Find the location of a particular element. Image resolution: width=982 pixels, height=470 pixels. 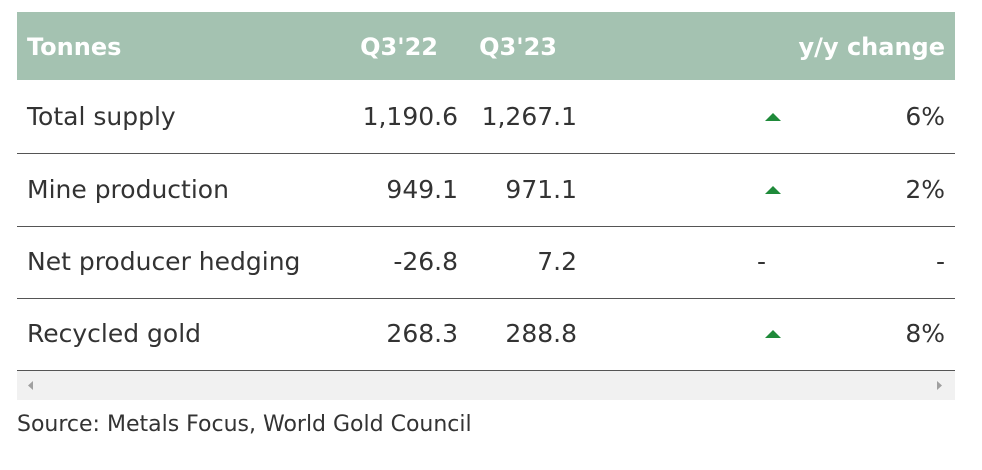

scrollbar is located at coordinates (486, 385).